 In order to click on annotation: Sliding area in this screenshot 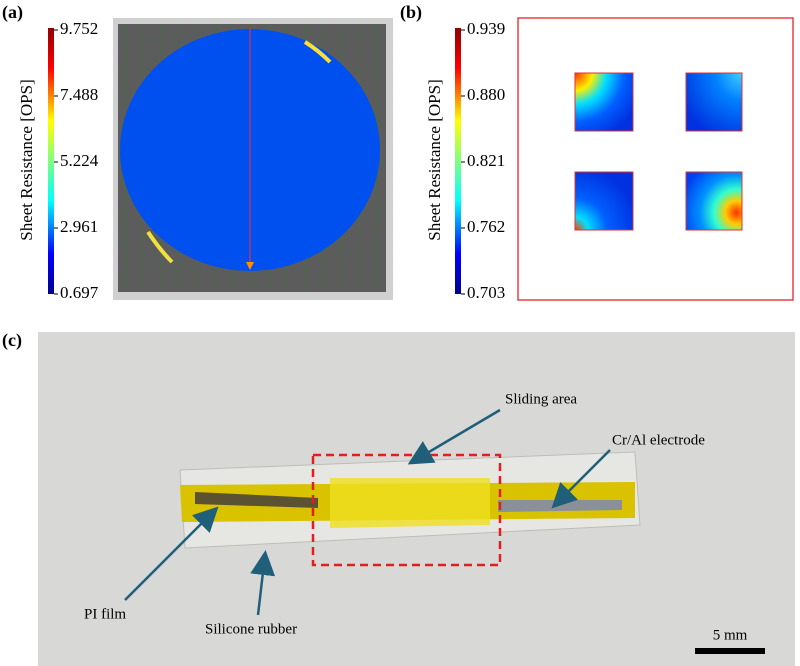, I will do `click(541, 399)`.